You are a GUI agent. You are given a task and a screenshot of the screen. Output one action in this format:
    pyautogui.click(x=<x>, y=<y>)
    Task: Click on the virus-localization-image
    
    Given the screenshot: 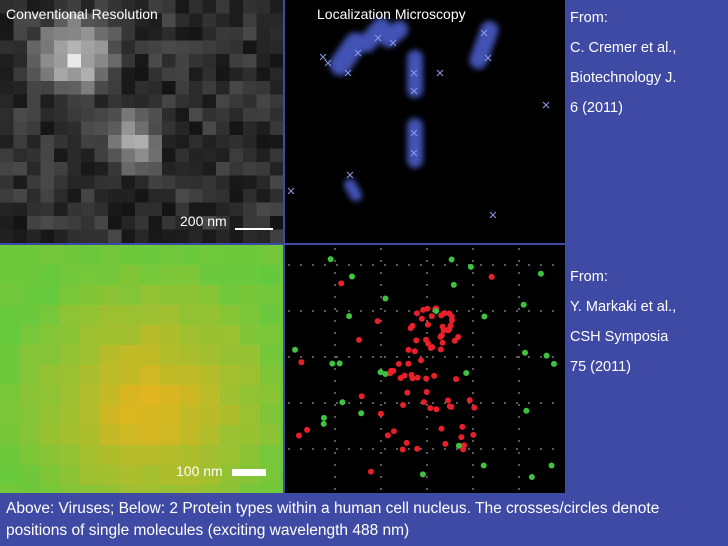 What is the action you would take?
    pyautogui.click(x=418, y=118)
    